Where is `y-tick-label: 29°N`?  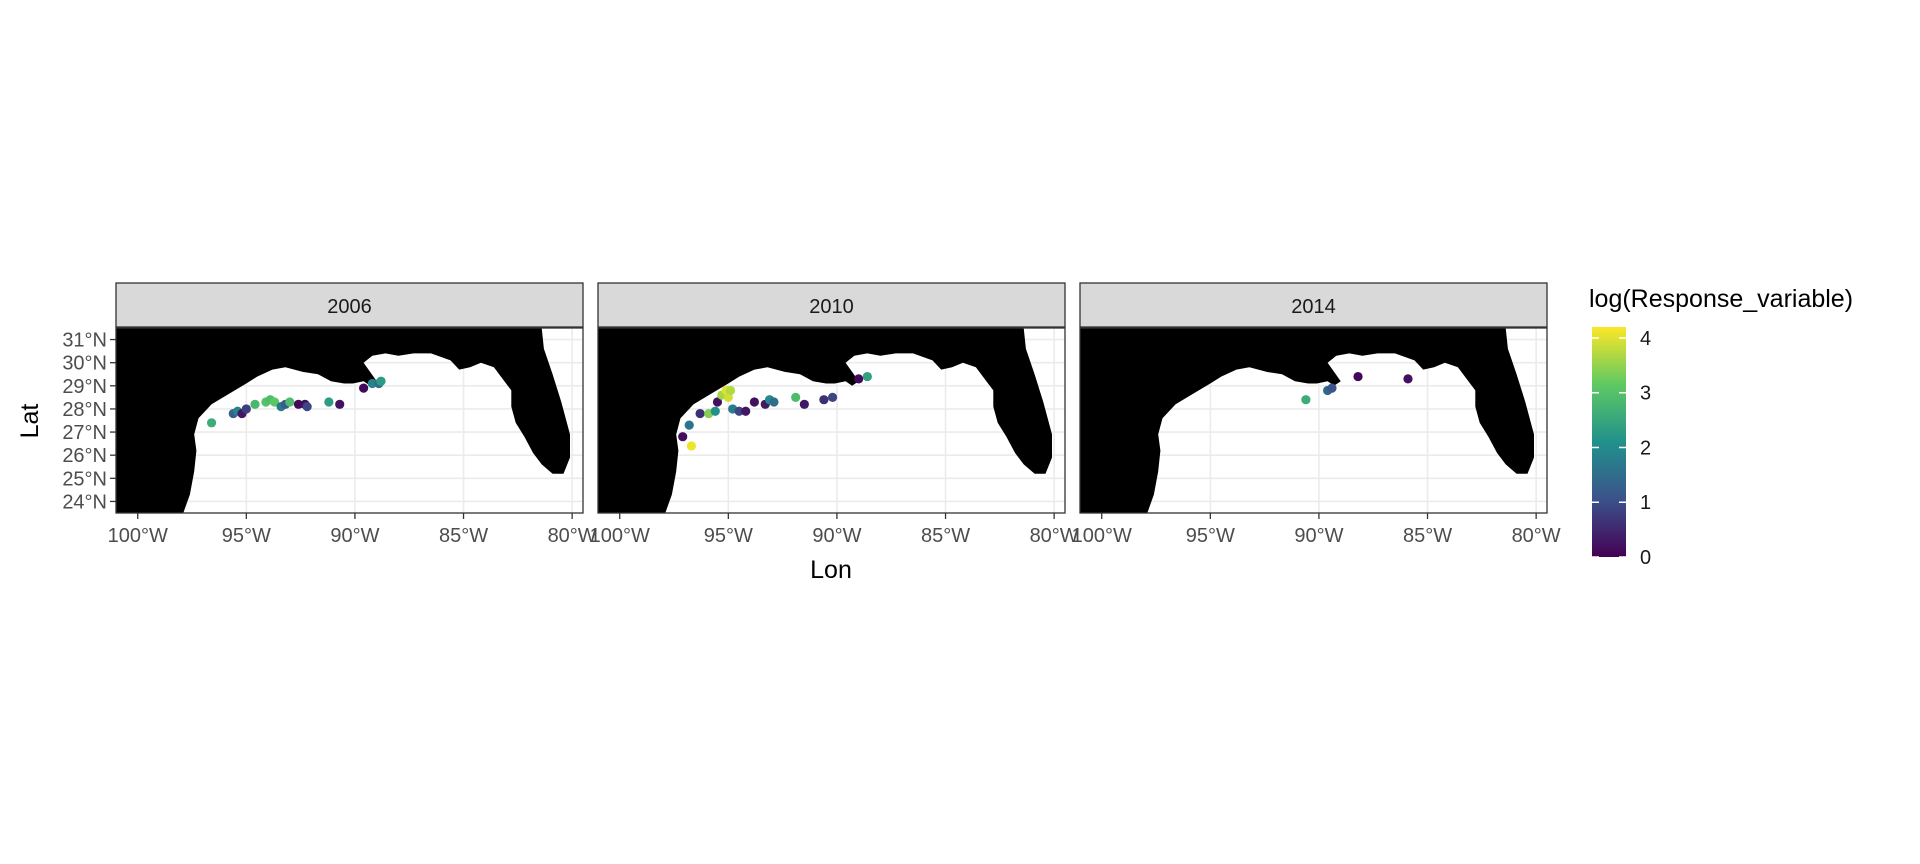
y-tick-label: 29°N is located at coordinates (84, 387).